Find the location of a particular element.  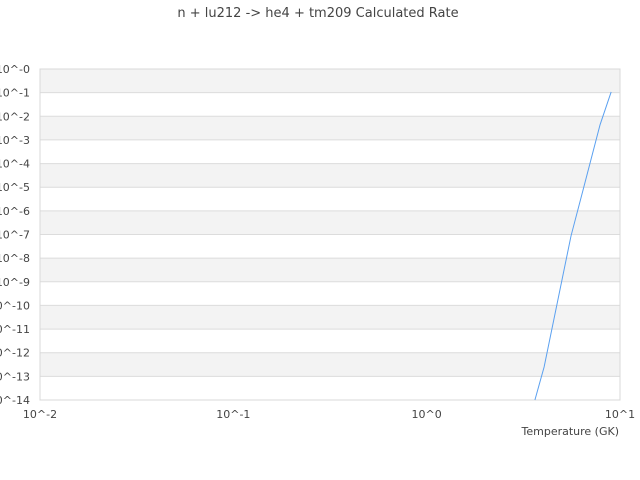

x-tick-label: 10^1 is located at coordinates (620, 414).